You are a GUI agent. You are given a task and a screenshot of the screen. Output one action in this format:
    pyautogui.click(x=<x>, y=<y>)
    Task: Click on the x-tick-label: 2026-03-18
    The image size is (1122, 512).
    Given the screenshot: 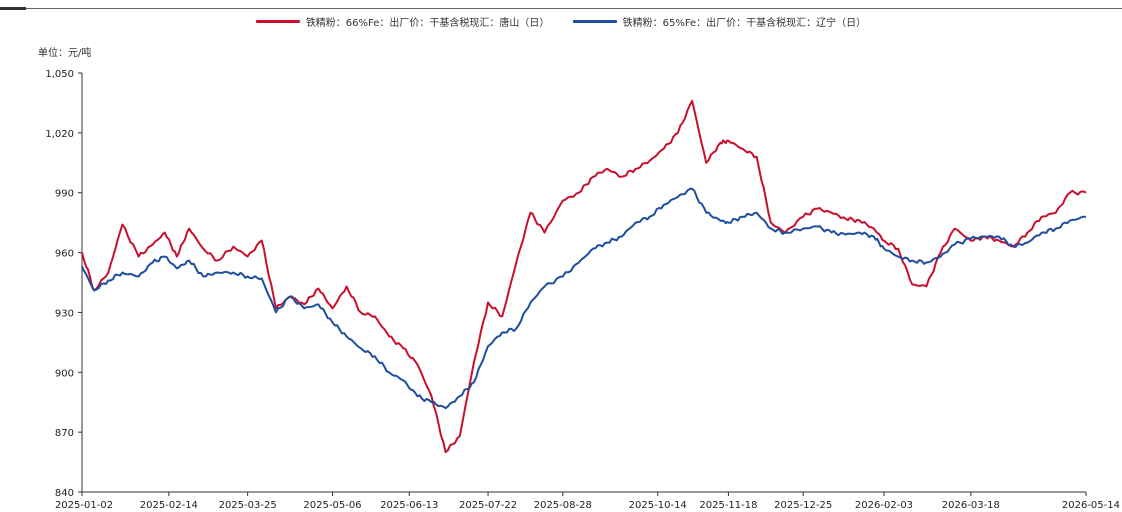 What is the action you would take?
    pyautogui.click(x=971, y=505)
    